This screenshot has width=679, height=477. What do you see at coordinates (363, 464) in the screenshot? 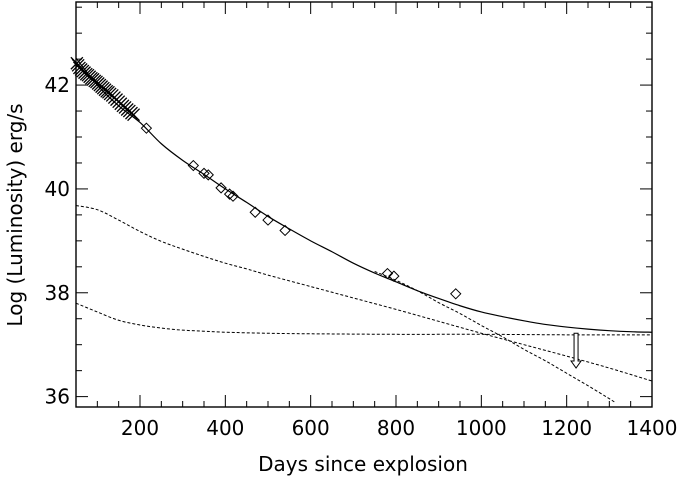
I see `x-axis-label: Days since explosion` at bounding box center [363, 464].